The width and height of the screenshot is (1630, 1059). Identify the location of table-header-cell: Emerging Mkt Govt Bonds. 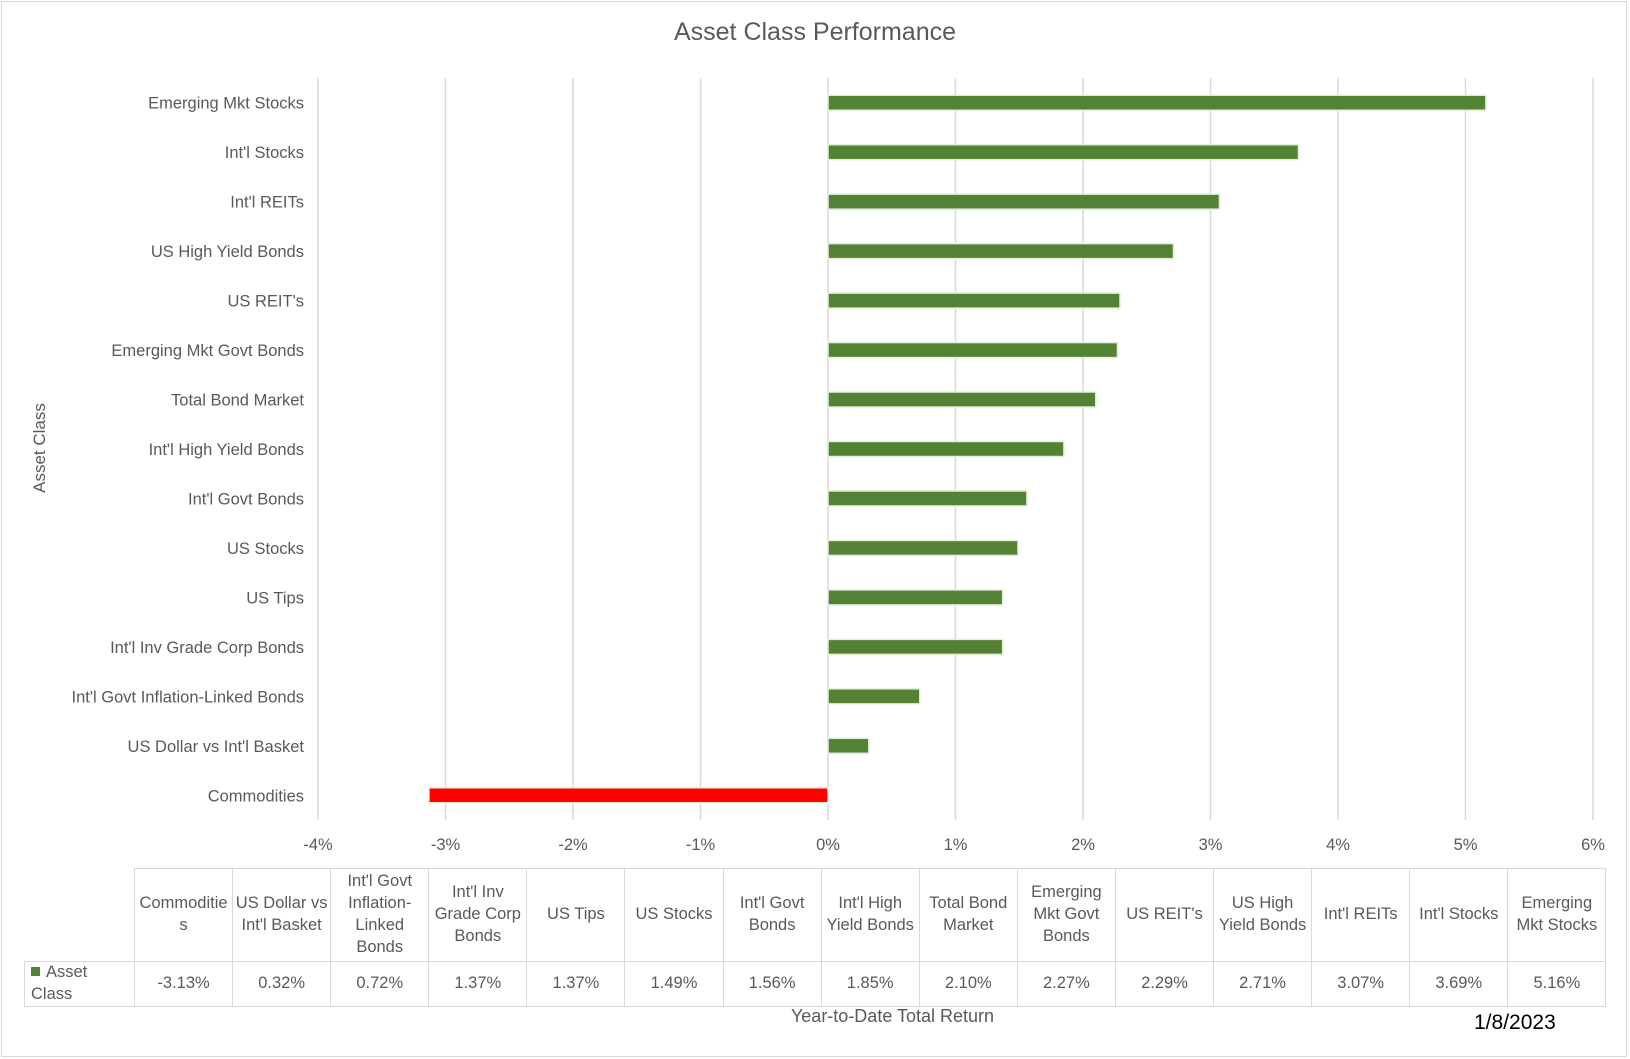
(1066, 915).